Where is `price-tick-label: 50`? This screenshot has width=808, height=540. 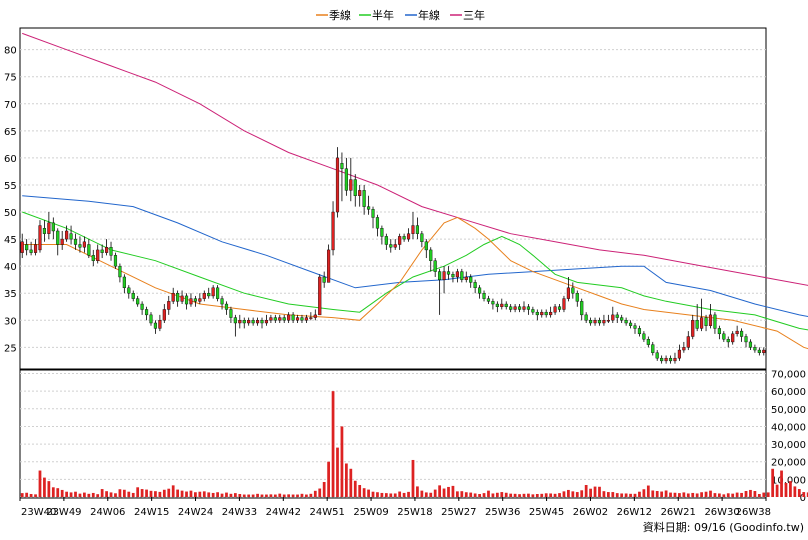
price-tick-label: 50 is located at coordinates (10, 213).